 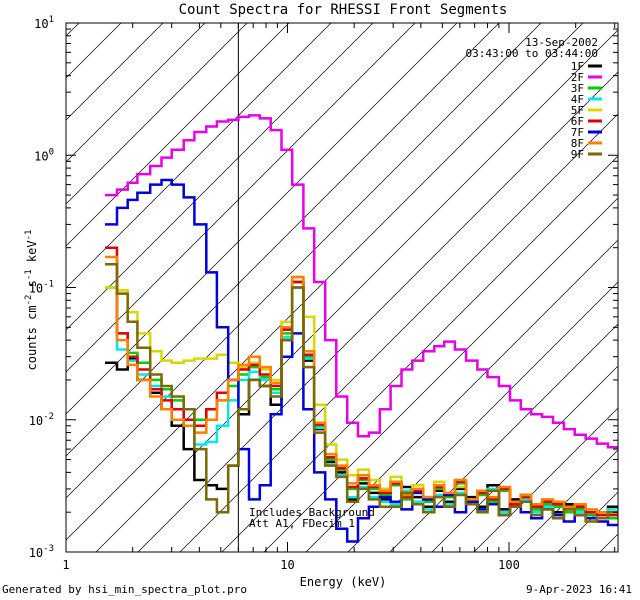 I want to click on footer-generator: Generated by hsi_min_spectra_plot.pro, so click(x=125, y=589).